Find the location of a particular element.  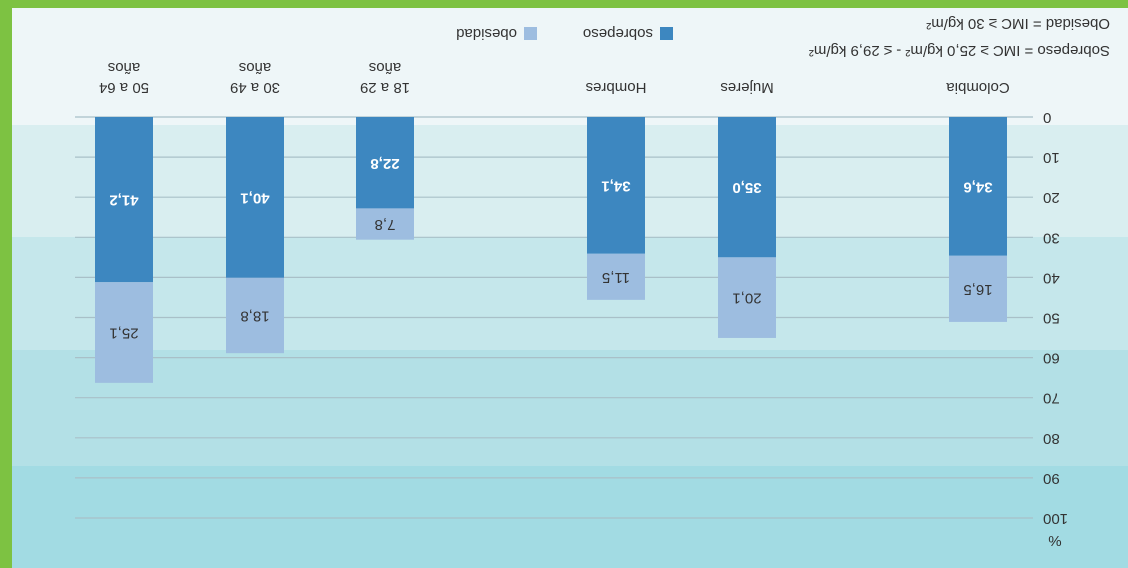

value-label: 34,6 is located at coordinates (977, 186).